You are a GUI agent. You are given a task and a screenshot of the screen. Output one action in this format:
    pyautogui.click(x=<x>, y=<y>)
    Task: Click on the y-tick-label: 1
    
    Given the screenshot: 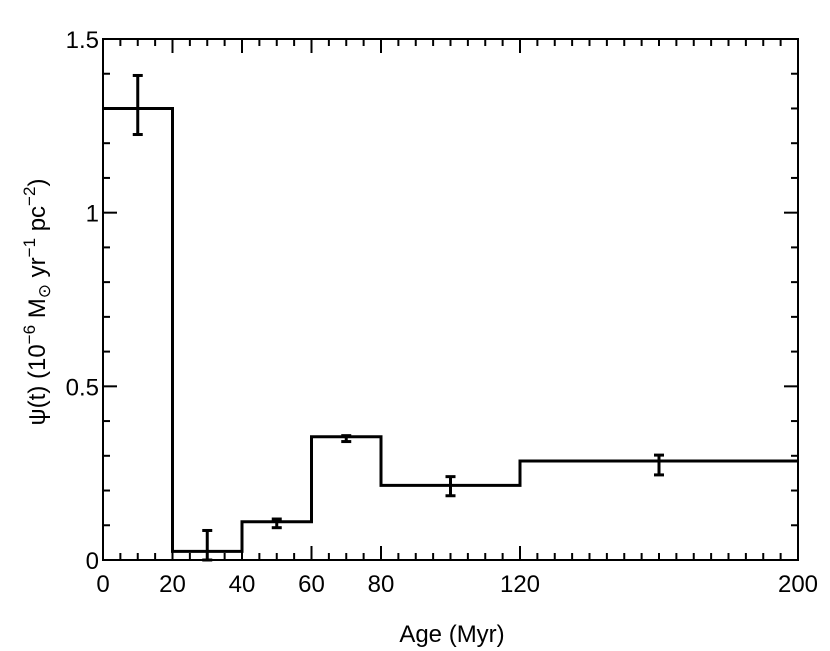 What is the action you would take?
    pyautogui.click(x=92, y=214)
    